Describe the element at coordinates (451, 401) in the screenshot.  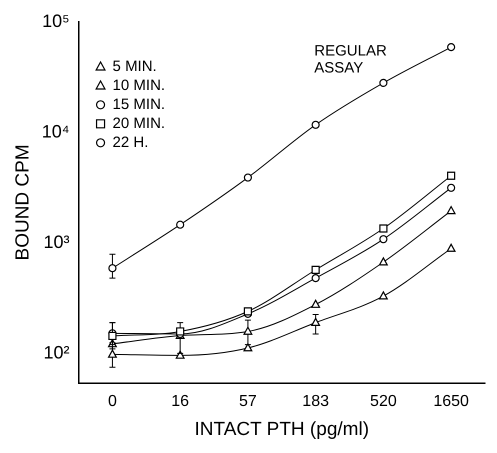
I see `x-tick-label: 1650` at that location.